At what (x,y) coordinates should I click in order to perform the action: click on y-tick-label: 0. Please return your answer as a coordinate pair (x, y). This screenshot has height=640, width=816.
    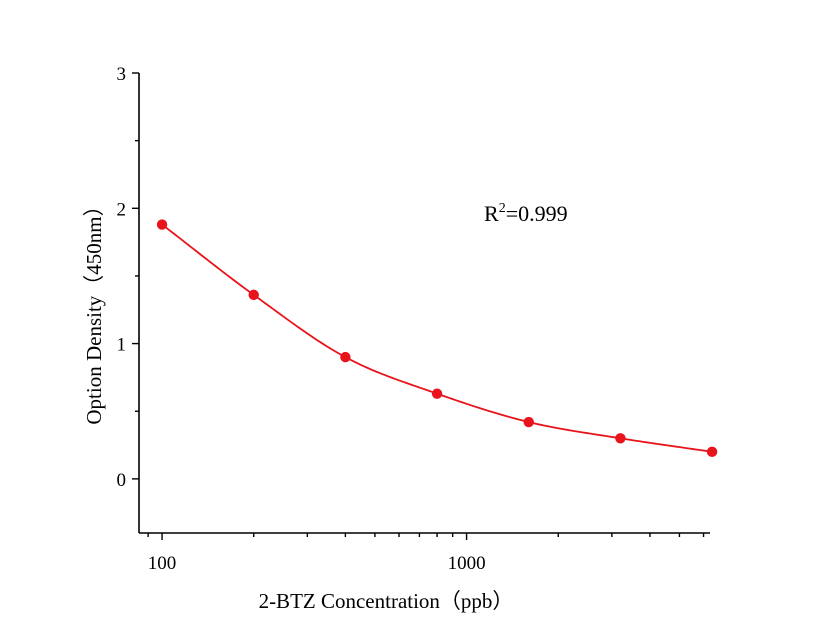
    Looking at the image, I should click on (122, 480).